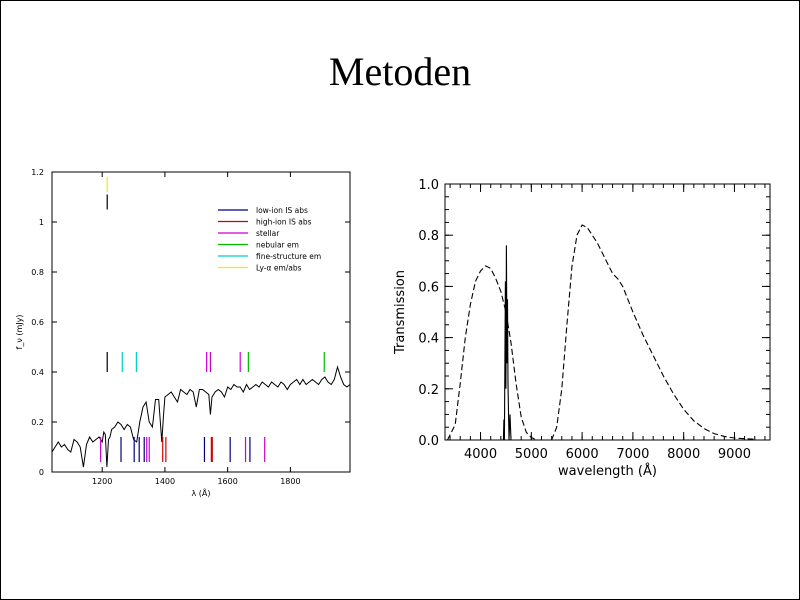 This screenshot has width=800, height=600. Describe the element at coordinates (683, 454) in the screenshot. I see `x-tick-label: 8000` at that location.